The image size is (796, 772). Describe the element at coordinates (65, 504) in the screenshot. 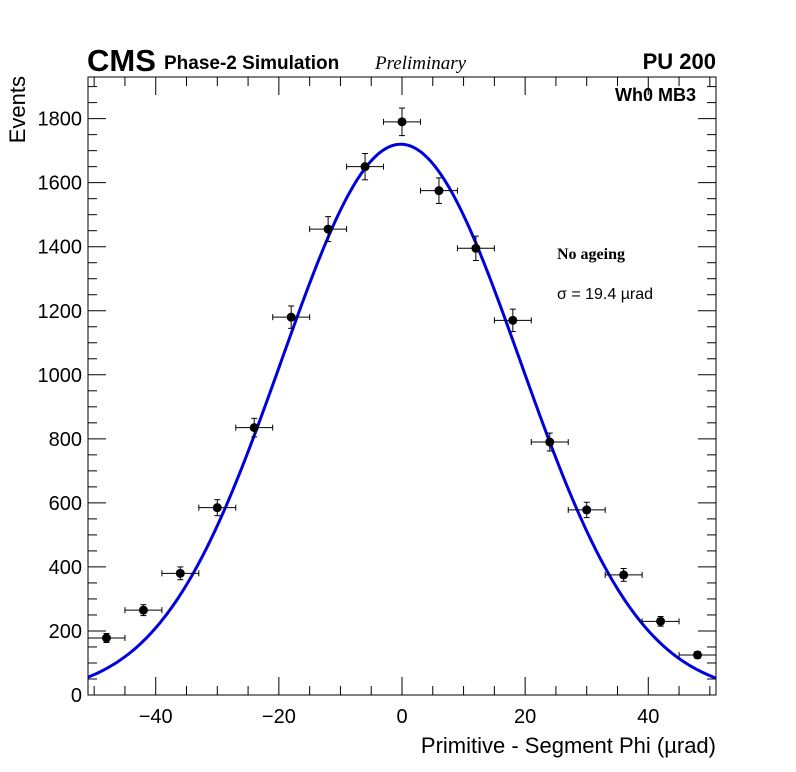

I see `y-tick-label: 600` at that location.